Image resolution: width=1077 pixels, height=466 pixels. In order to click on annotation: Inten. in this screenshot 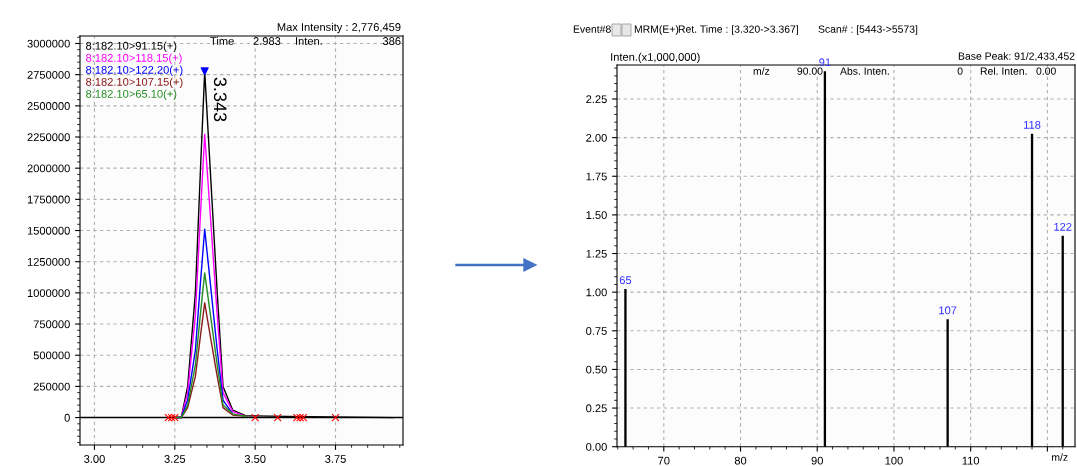, I will do `click(309, 41)`.